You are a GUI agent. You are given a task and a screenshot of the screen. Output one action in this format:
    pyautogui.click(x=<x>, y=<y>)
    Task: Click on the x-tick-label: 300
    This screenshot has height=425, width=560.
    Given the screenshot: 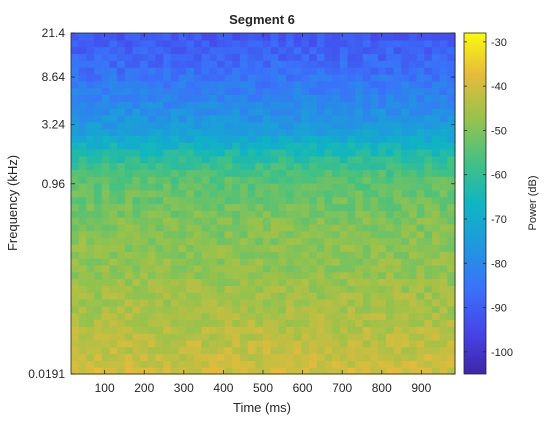 What is the action you would take?
    pyautogui.click(x=184, y=388)
    